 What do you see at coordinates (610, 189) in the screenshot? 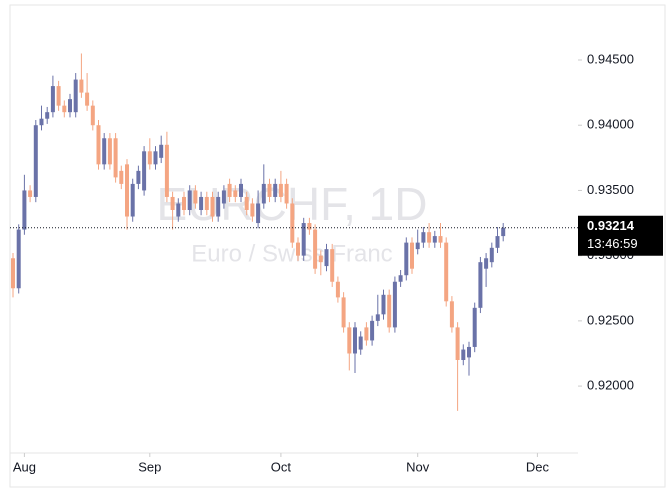
I see `y-tick-label: 0.93500` at bounding box center [610, 189].